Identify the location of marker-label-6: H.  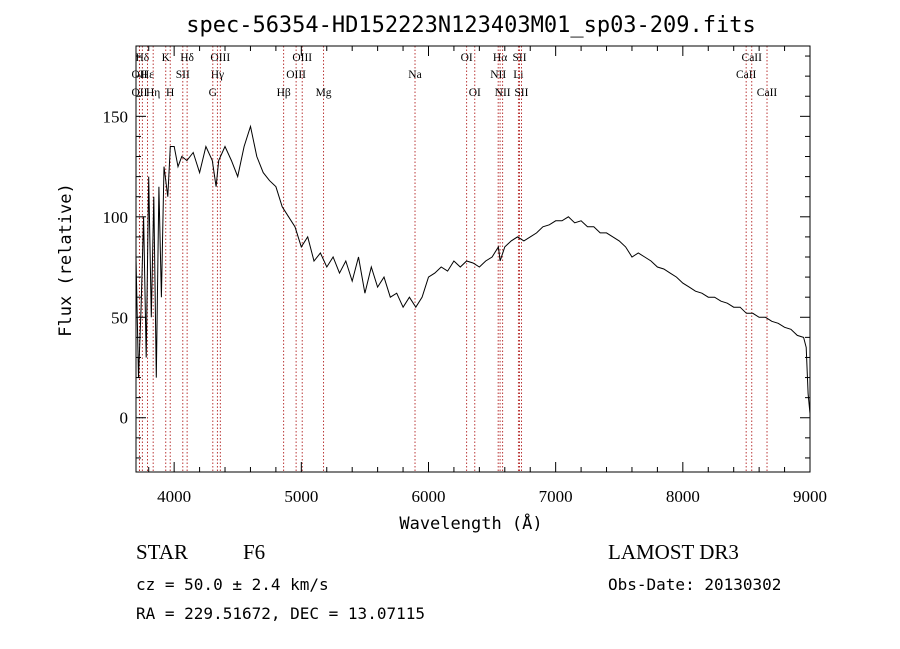
(170, 93).